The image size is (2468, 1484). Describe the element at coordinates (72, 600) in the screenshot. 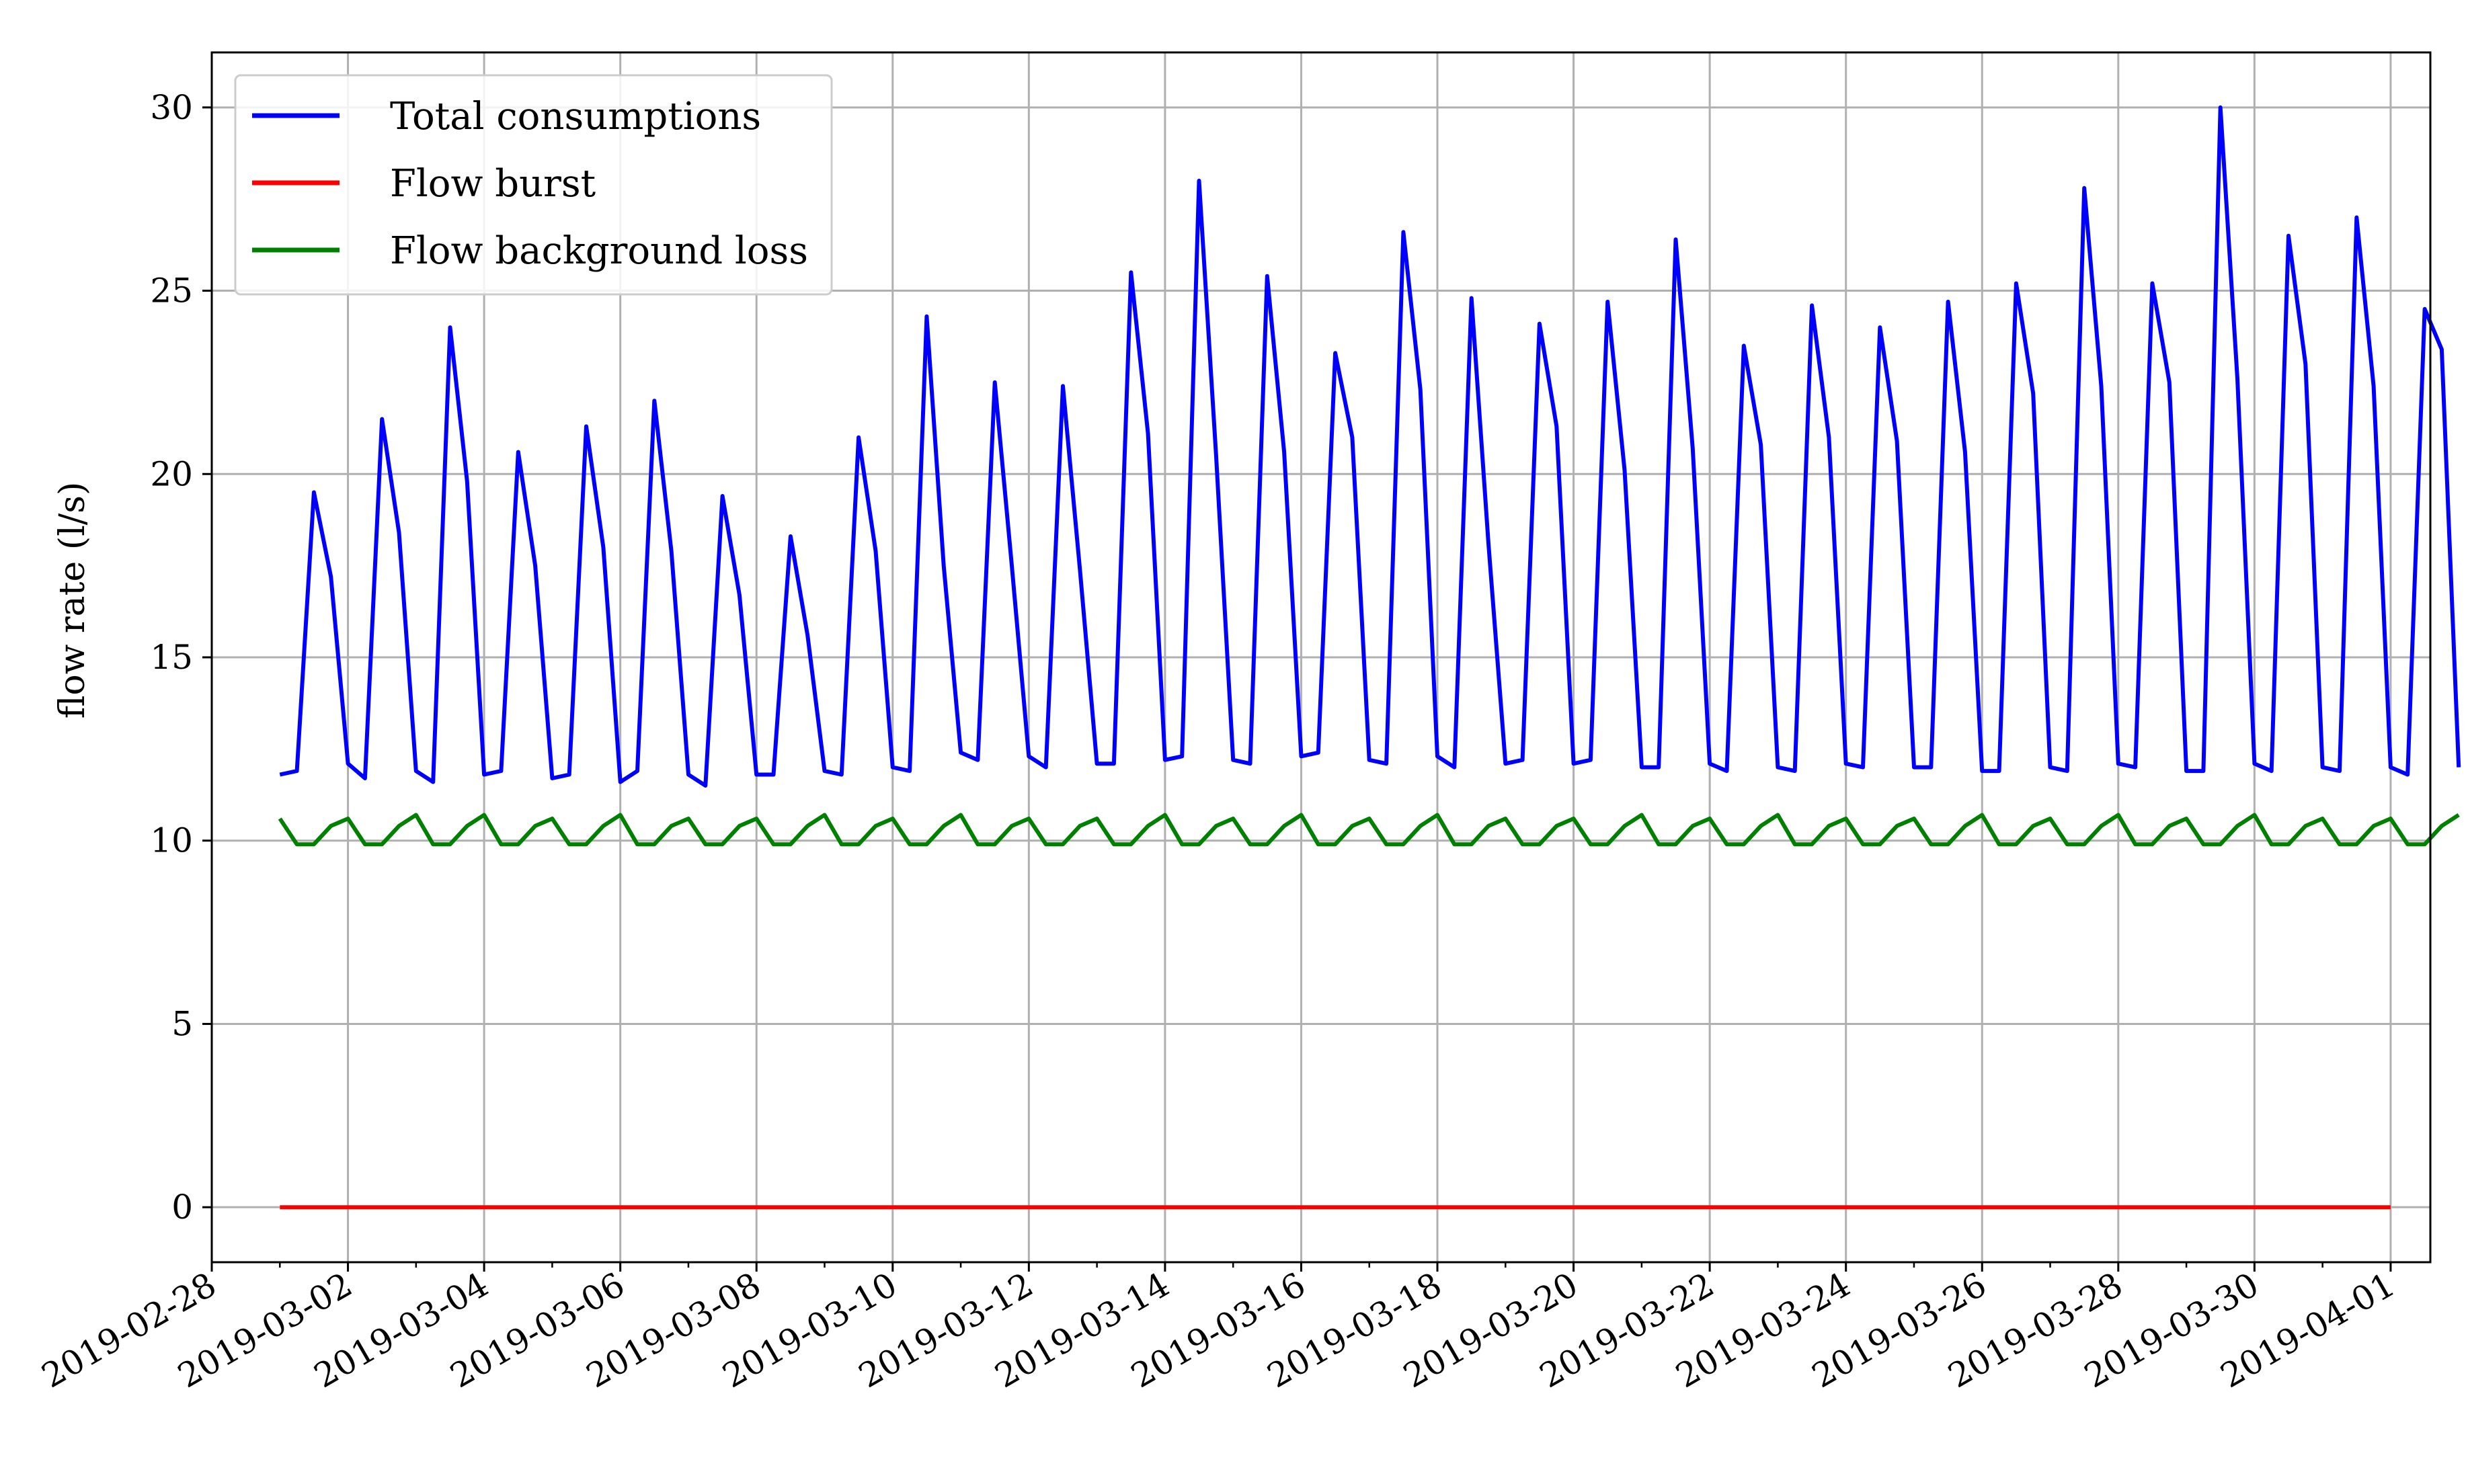

I see `y-axis-label: flow rate (l/s)` at that location.